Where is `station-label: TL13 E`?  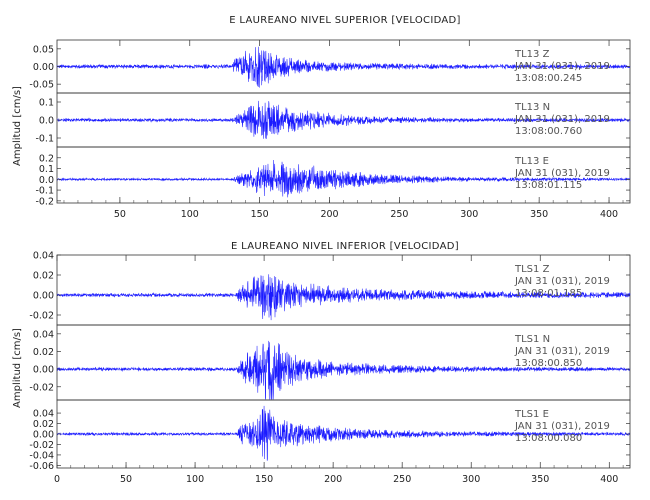
station-label: TL13 E is located at coordinates (531, 161).